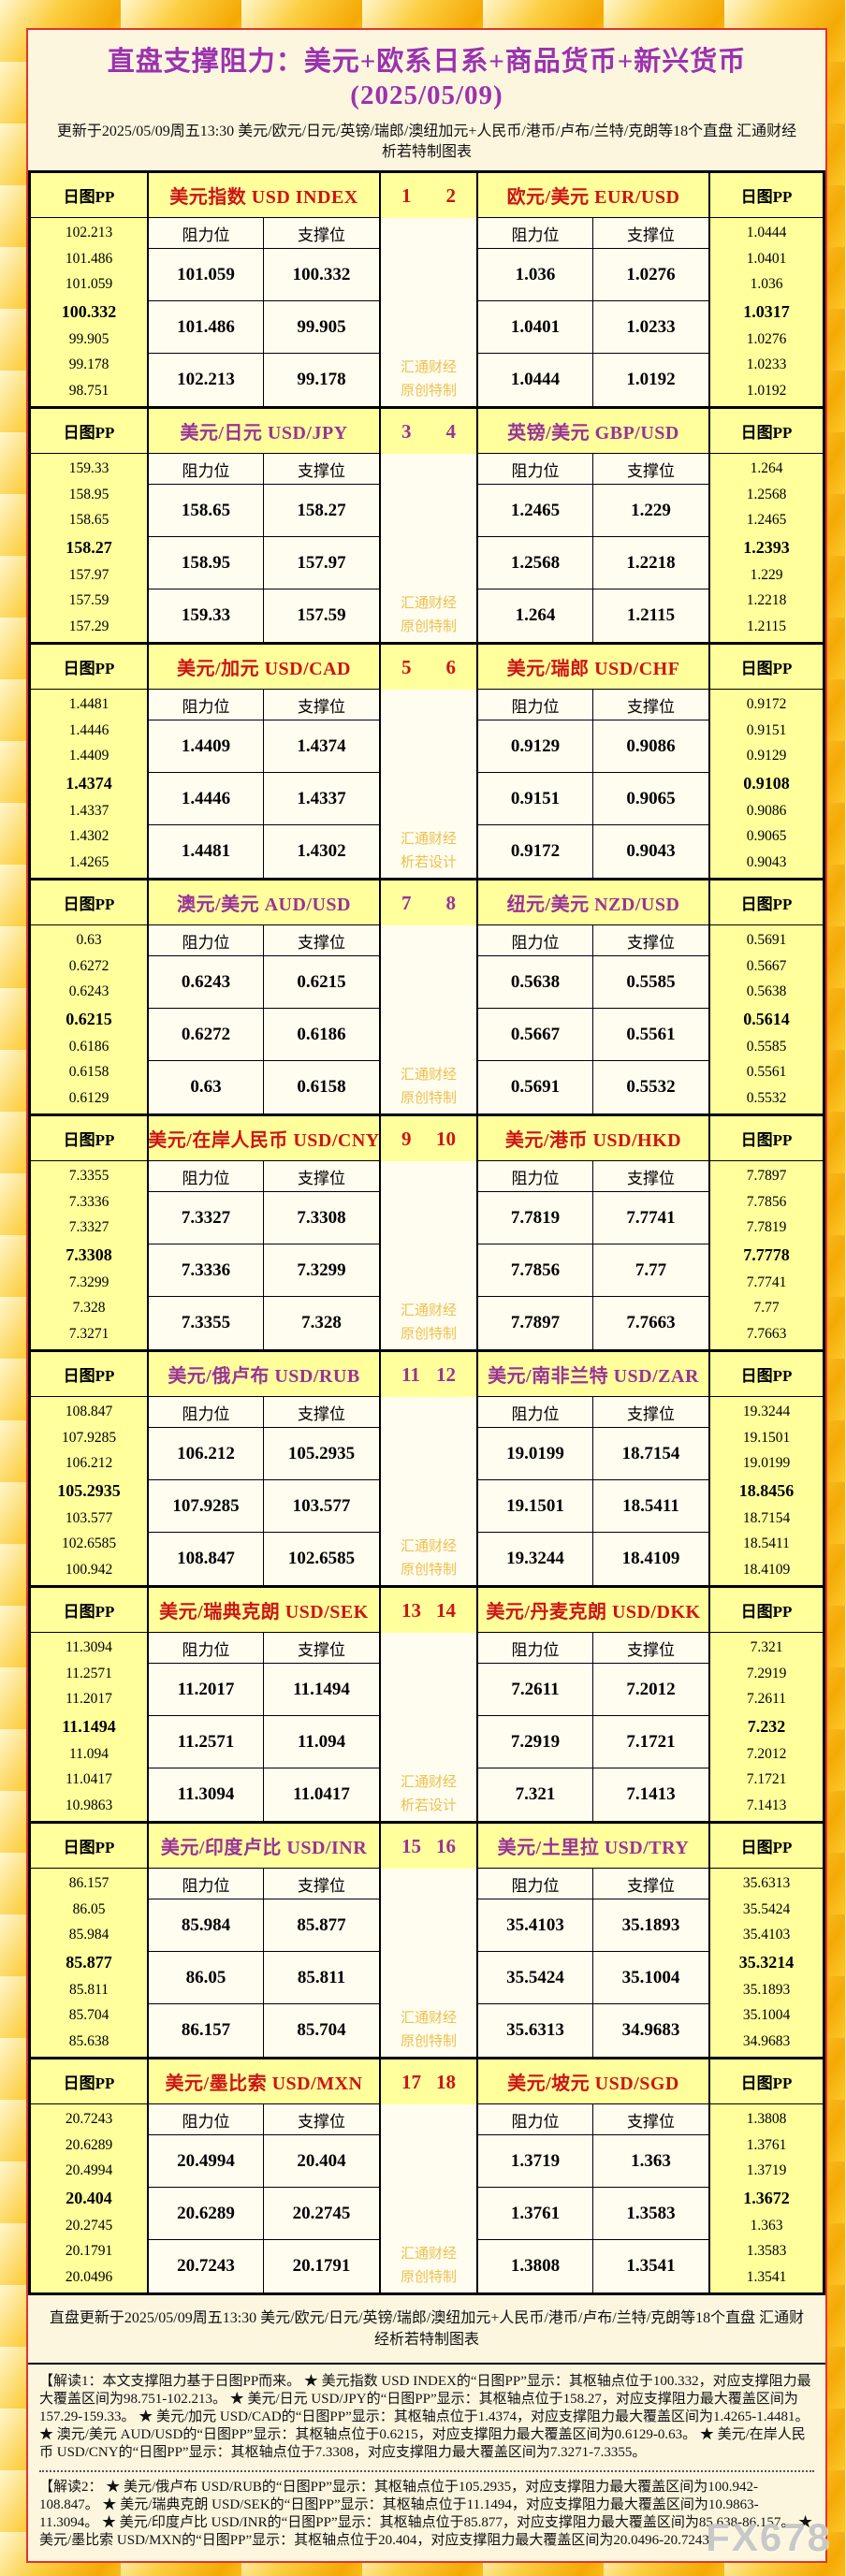  I want to click on resistance-value: 7.2919, so click(535, 1742).